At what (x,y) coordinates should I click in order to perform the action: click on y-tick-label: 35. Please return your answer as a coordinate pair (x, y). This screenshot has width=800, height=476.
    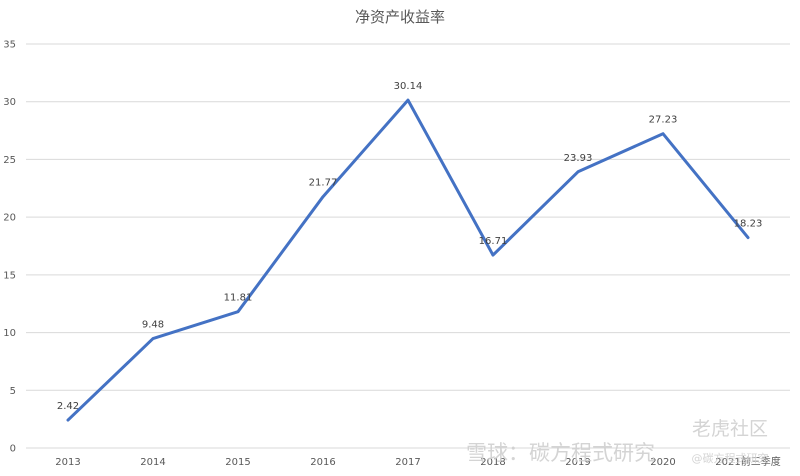
    Looking at the image, I should click on (9, 45).